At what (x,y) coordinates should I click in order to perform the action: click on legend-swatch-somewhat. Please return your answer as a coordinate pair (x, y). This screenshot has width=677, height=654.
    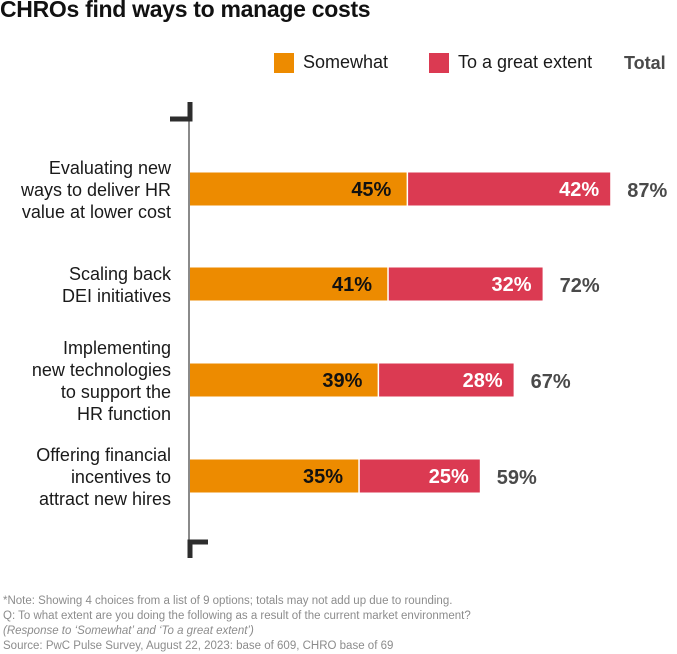
    Looking at the image, I should click on (284, 62).